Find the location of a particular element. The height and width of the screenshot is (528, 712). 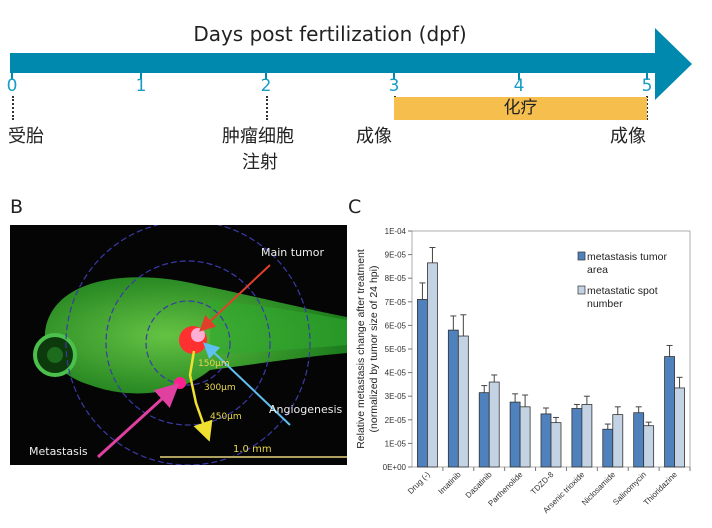

y-tick-label: 5E-05 is located at coordinates (396, 349).